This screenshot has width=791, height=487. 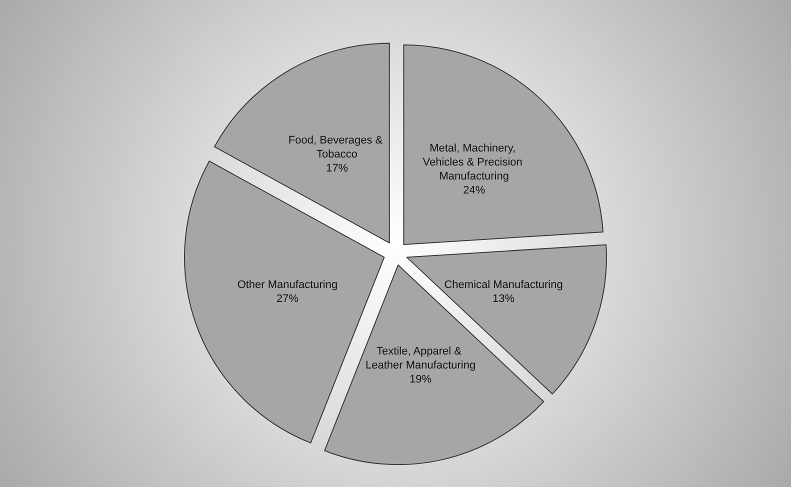 I want to click on slice-label: Textile, Apparel & Leather Manufacturing, so click(x=421, y=358).